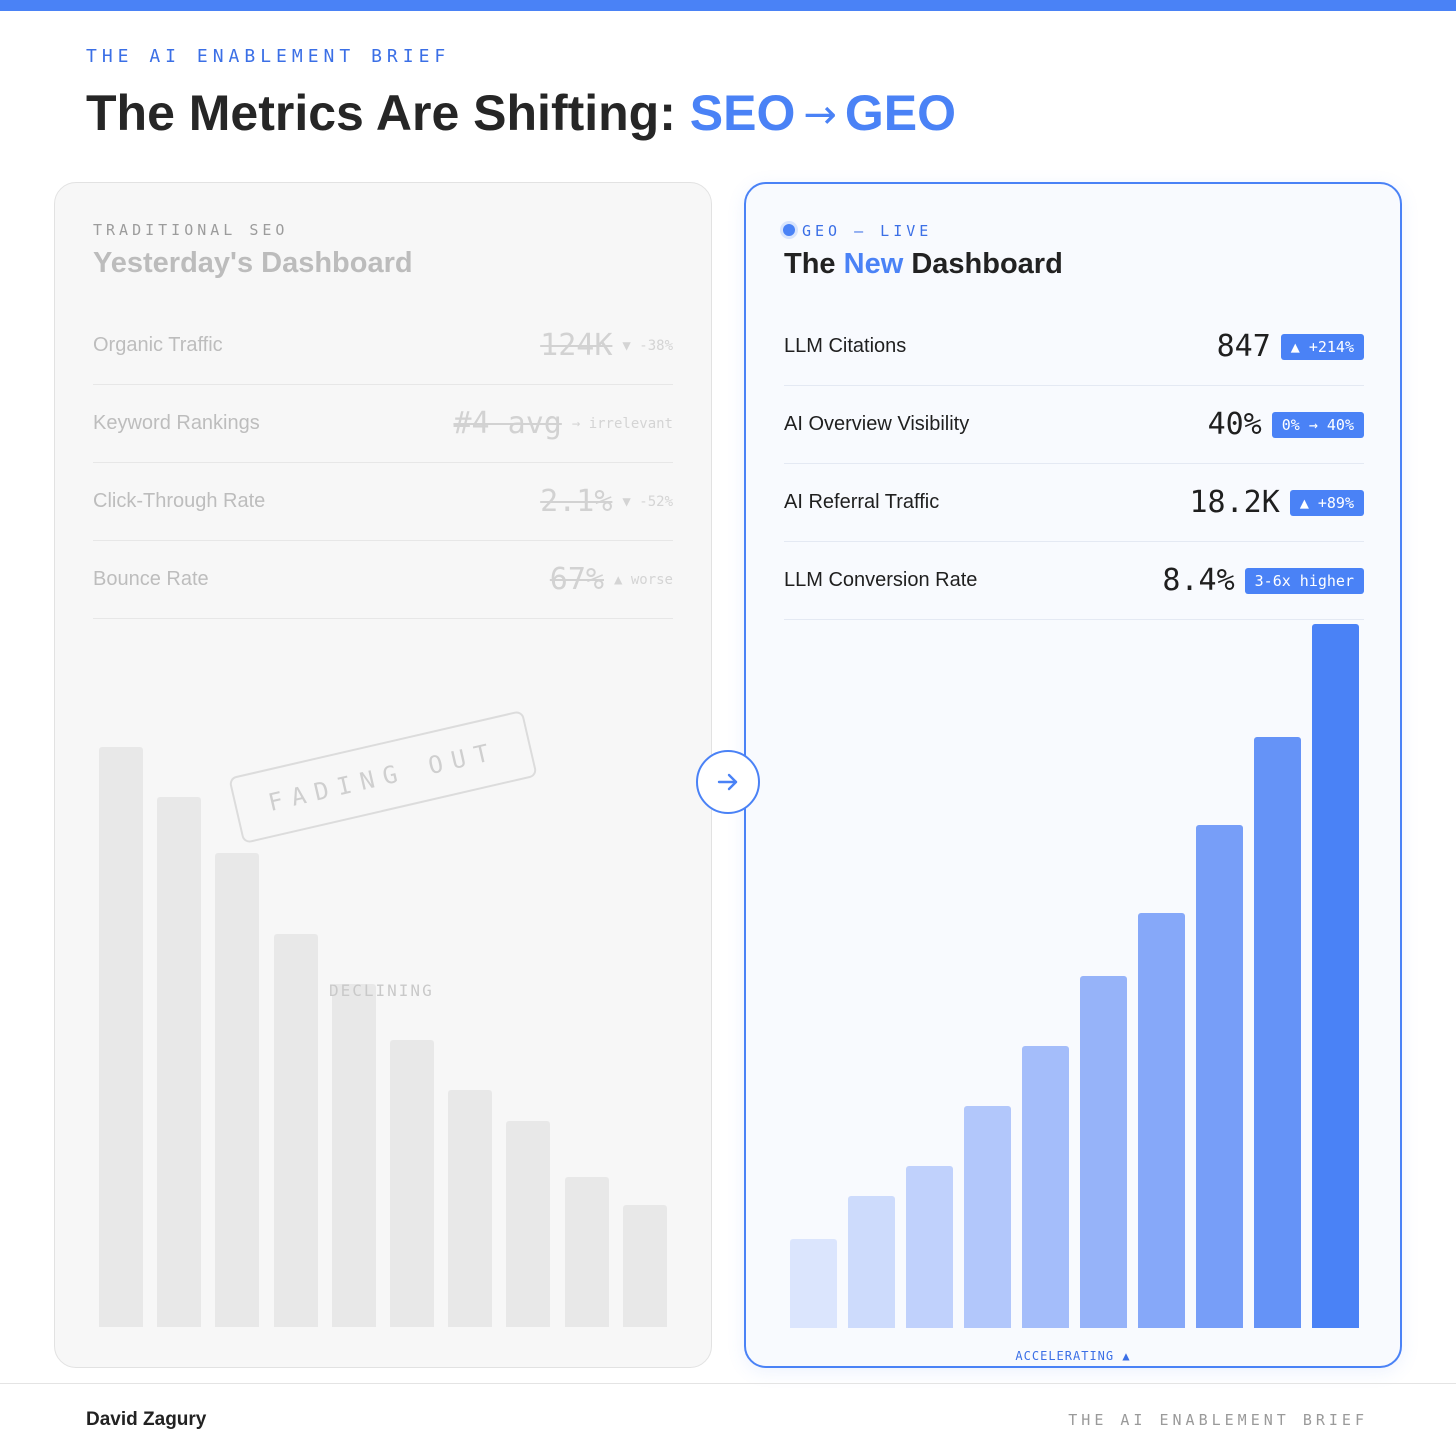 This screenshot has height=1456, width=1456. I want to click on arrow-right-icon, so click(727, 782).